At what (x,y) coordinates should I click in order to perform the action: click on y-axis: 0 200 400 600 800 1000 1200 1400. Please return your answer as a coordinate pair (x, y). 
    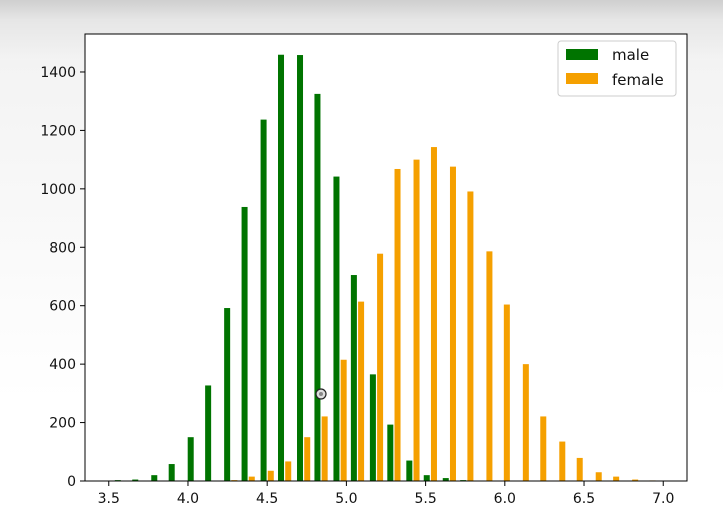
    Looking at the image, I should click on (62, 277).